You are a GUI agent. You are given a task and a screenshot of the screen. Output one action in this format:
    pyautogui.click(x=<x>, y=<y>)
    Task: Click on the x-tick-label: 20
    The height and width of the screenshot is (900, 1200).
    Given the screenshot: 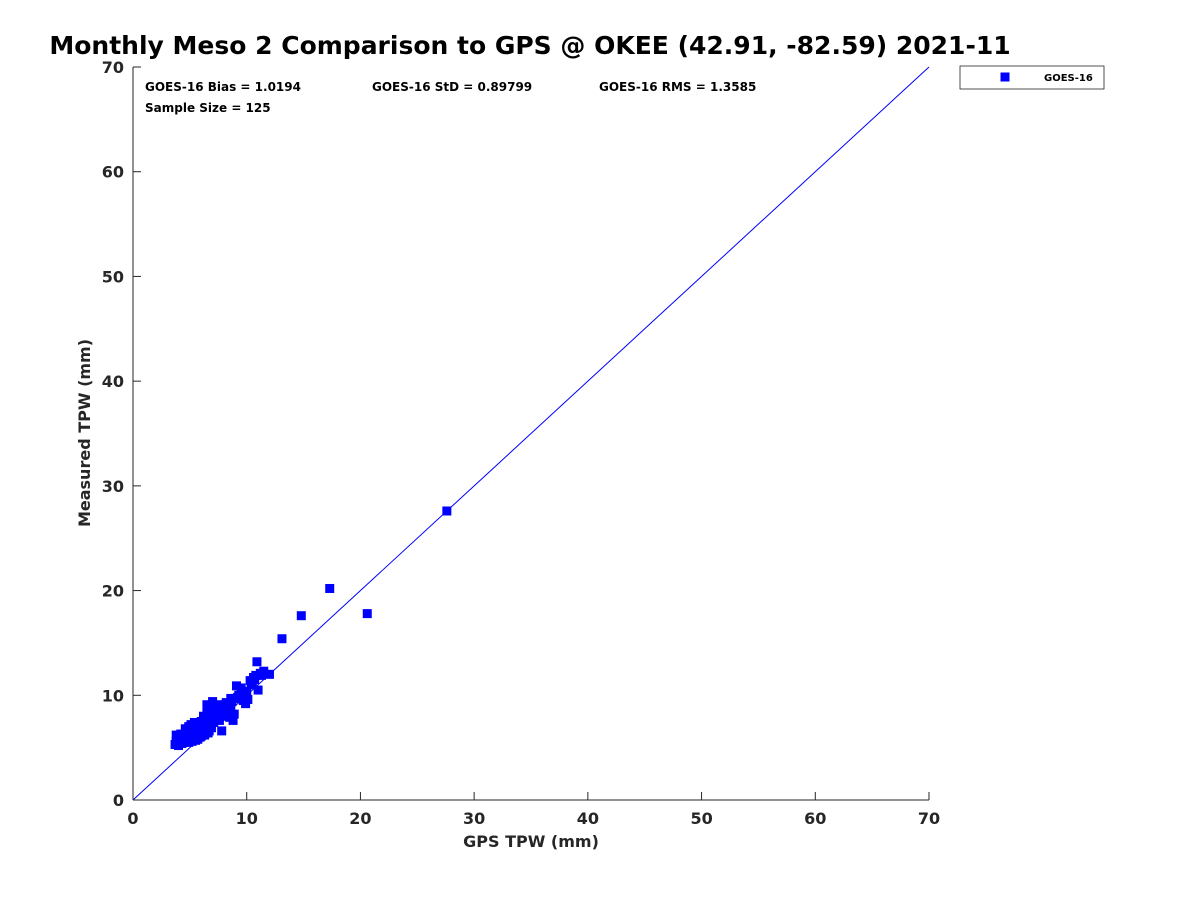 What is the action you would take?
    pyautogui.click(x=360, y=818)
    